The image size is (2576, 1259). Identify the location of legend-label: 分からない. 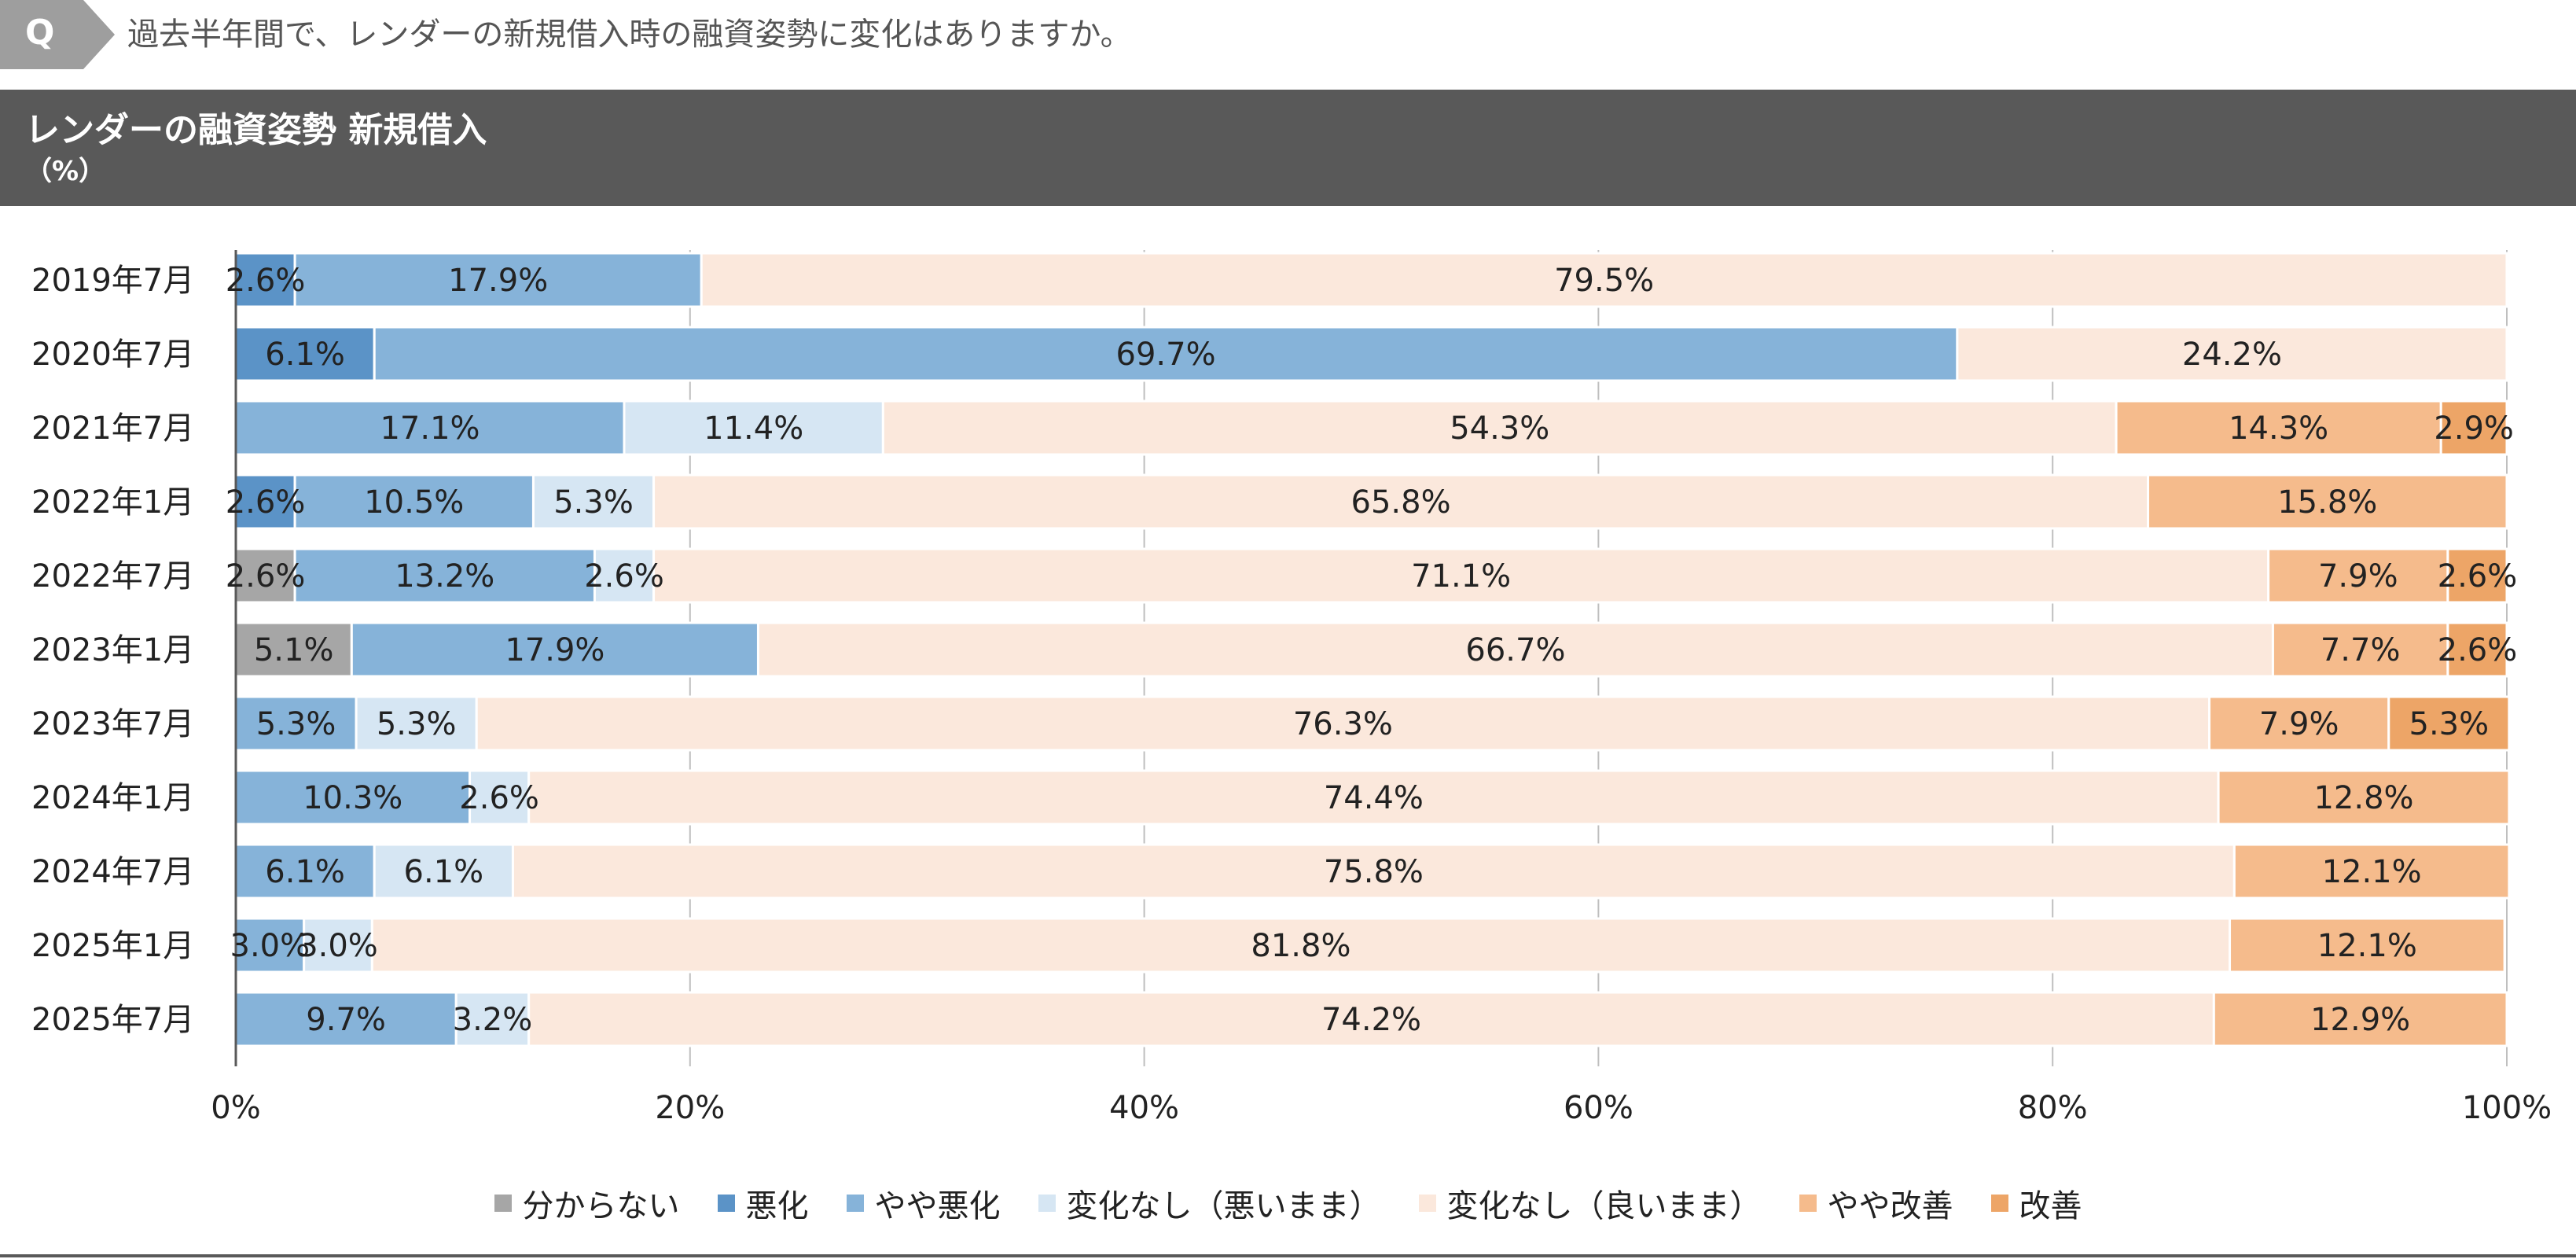
(601, 1206).